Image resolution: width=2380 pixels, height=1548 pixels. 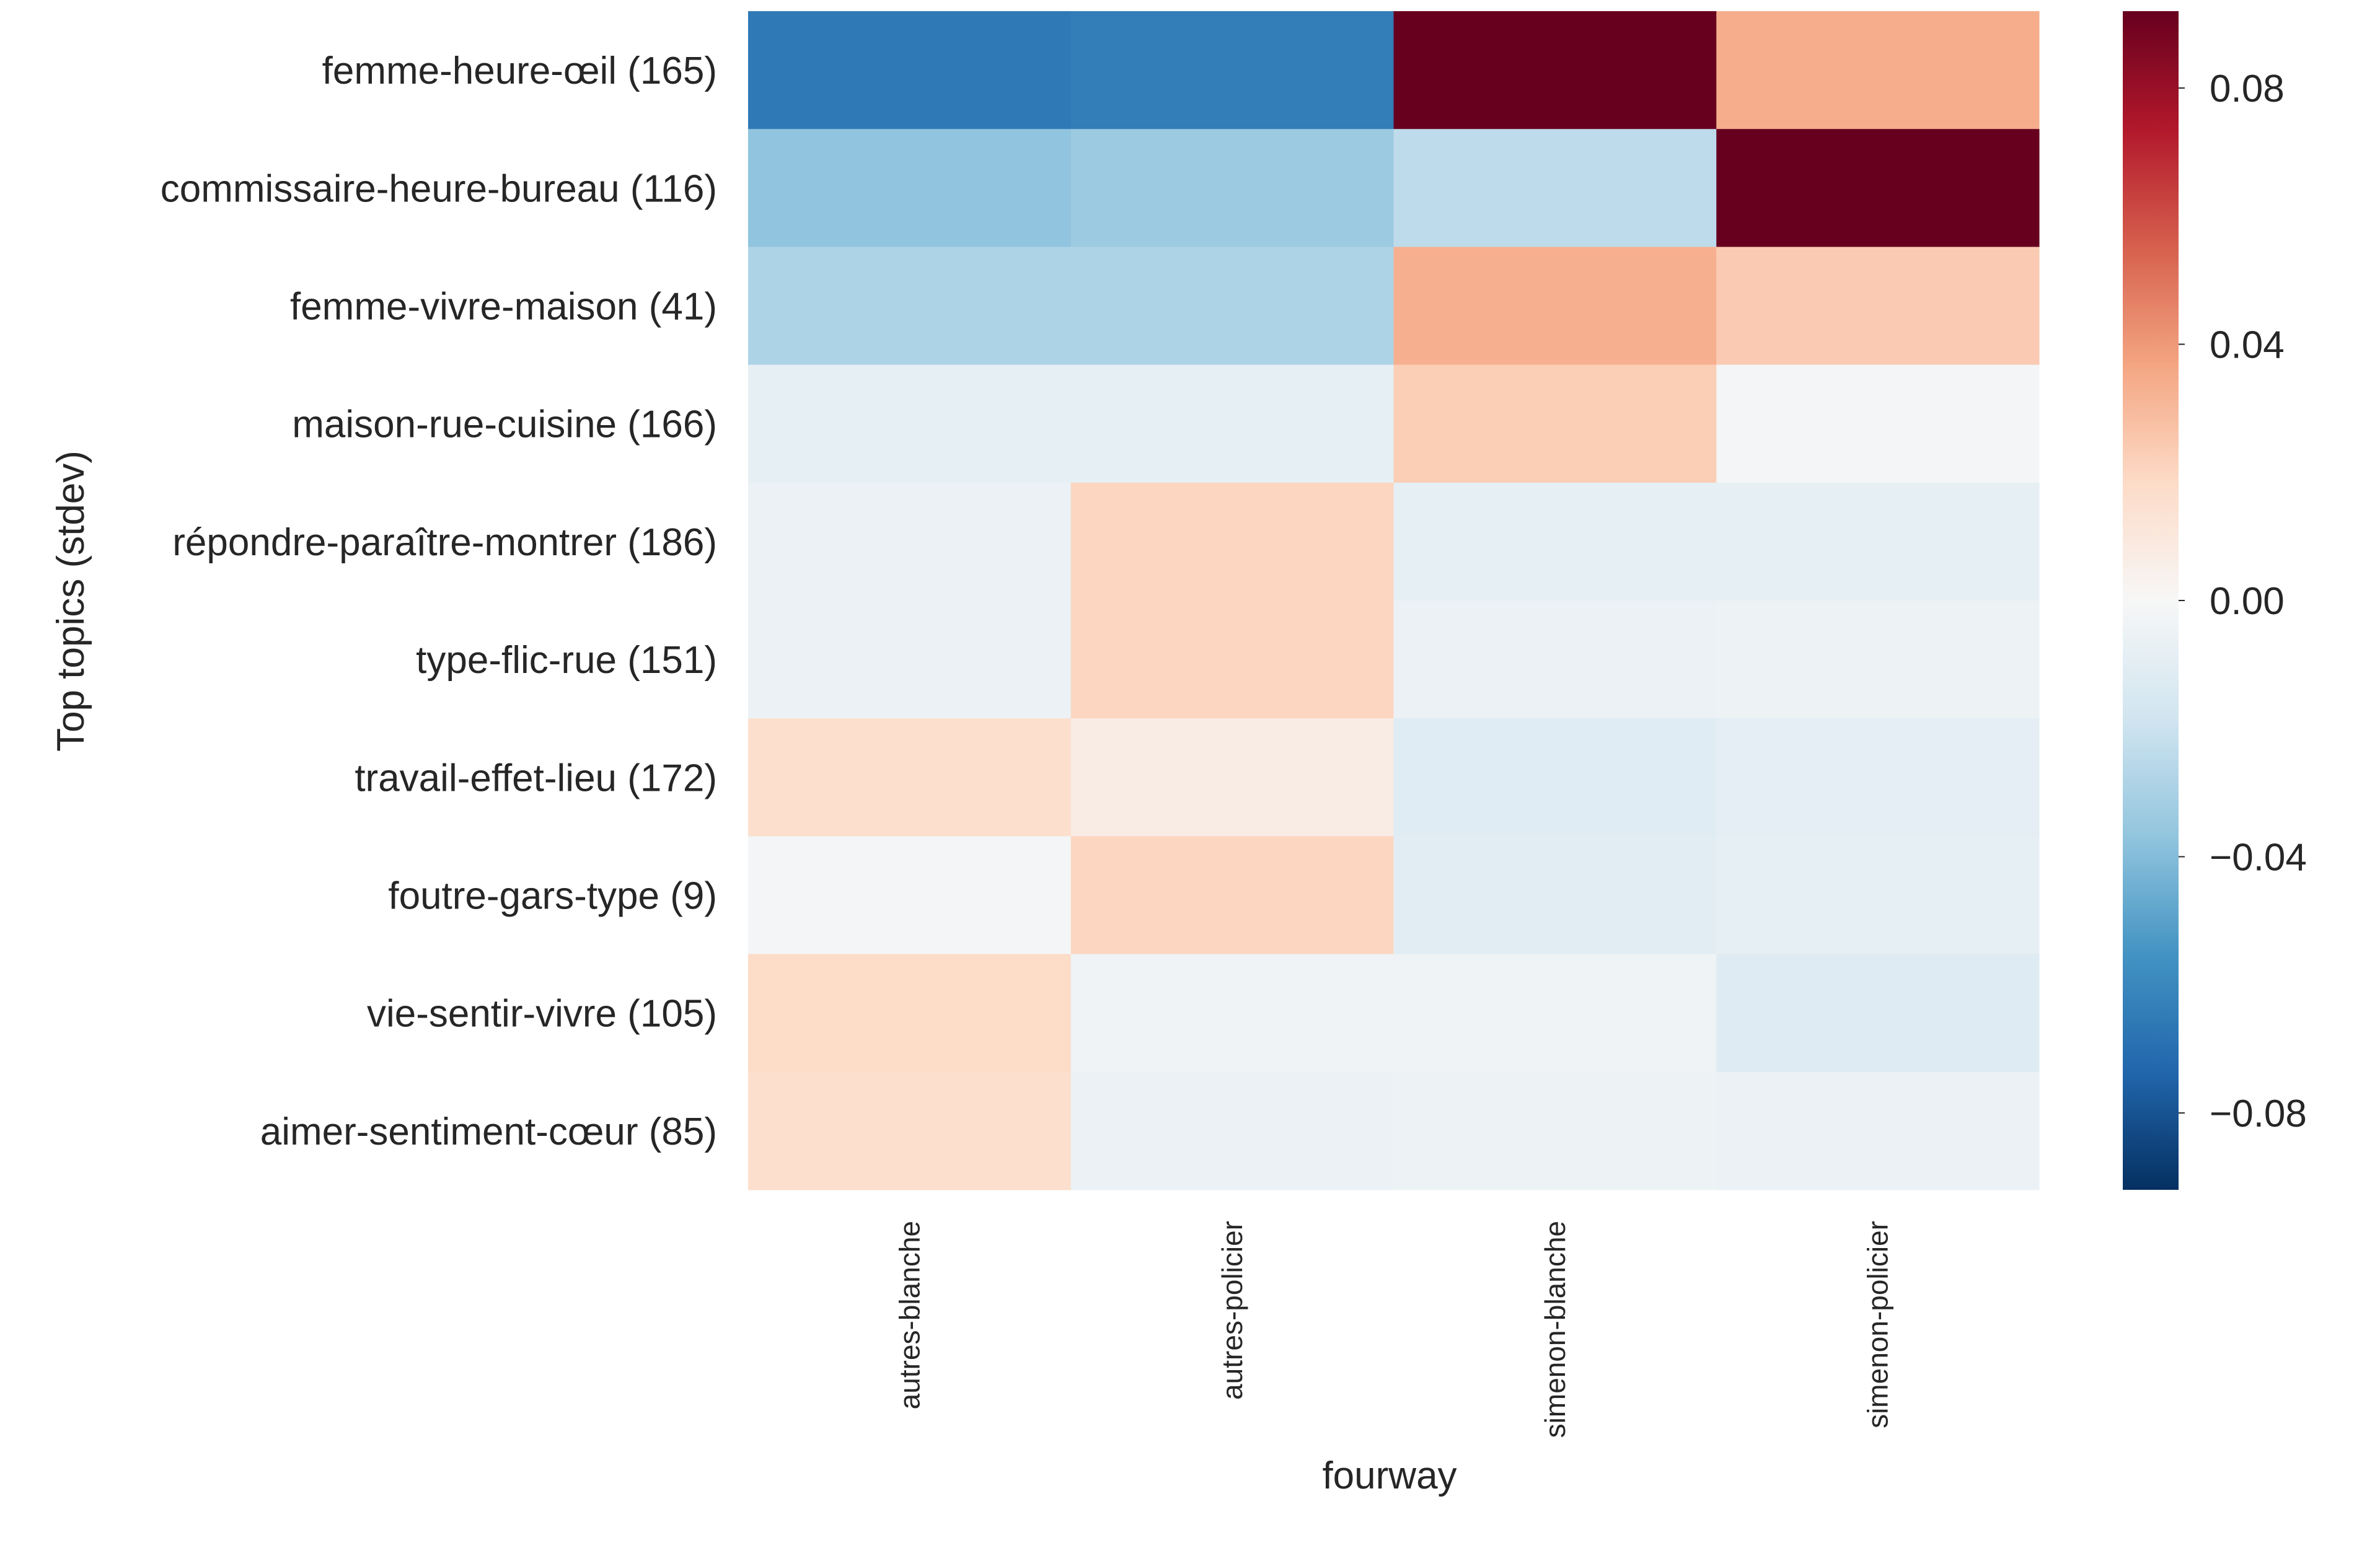 I want to click on x-tick-label: simenon-policier, so click(x=1878, y=1324).